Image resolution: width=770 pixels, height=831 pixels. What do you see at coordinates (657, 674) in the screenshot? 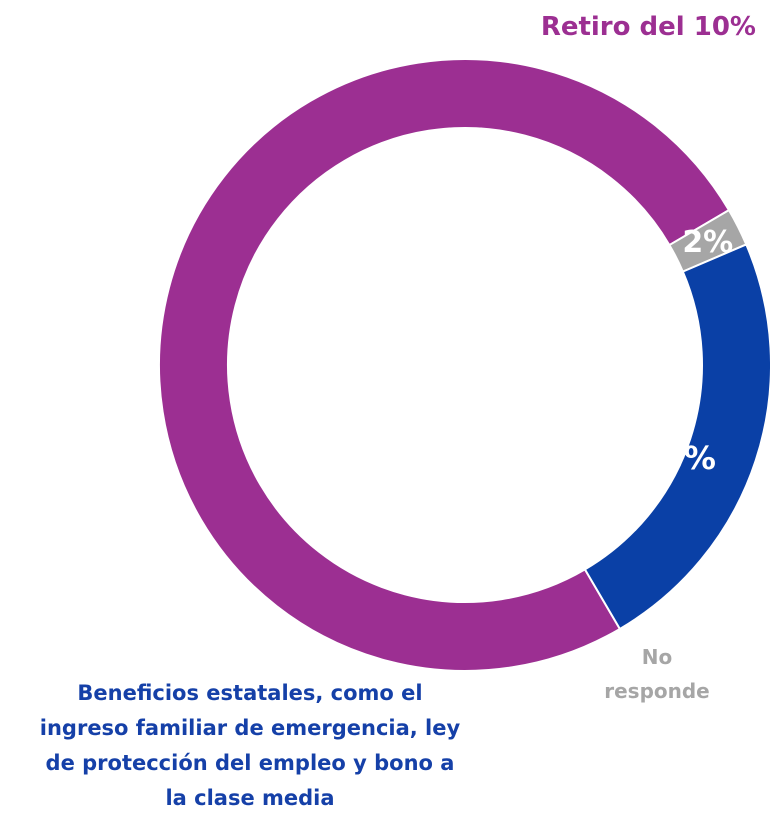
I see `category-label-no-responde: No responde` at bounding box center [657, 674].